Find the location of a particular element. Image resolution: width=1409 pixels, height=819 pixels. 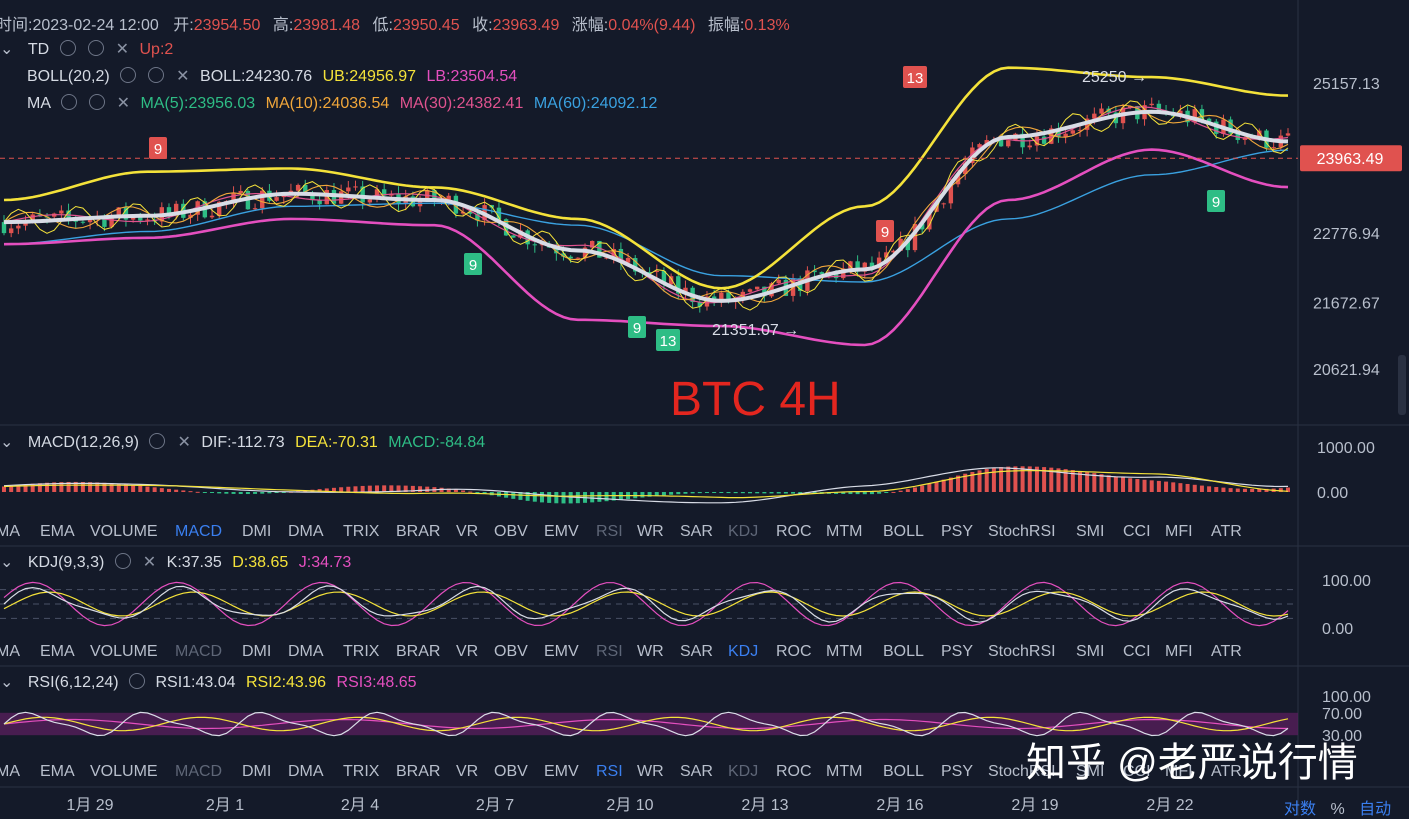

percent-scale-button: % is located at coordinates (1337, 809).